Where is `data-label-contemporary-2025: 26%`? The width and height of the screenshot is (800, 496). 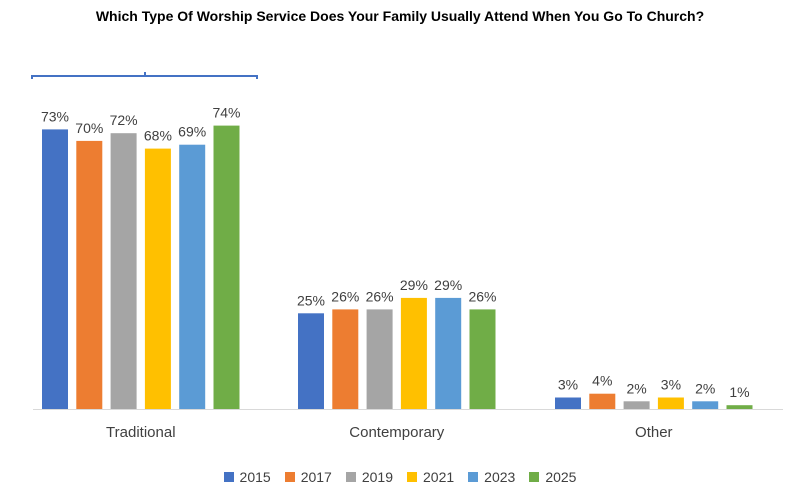 data-label-contemporary-2025: 26% is located at coordinates (482, 296).